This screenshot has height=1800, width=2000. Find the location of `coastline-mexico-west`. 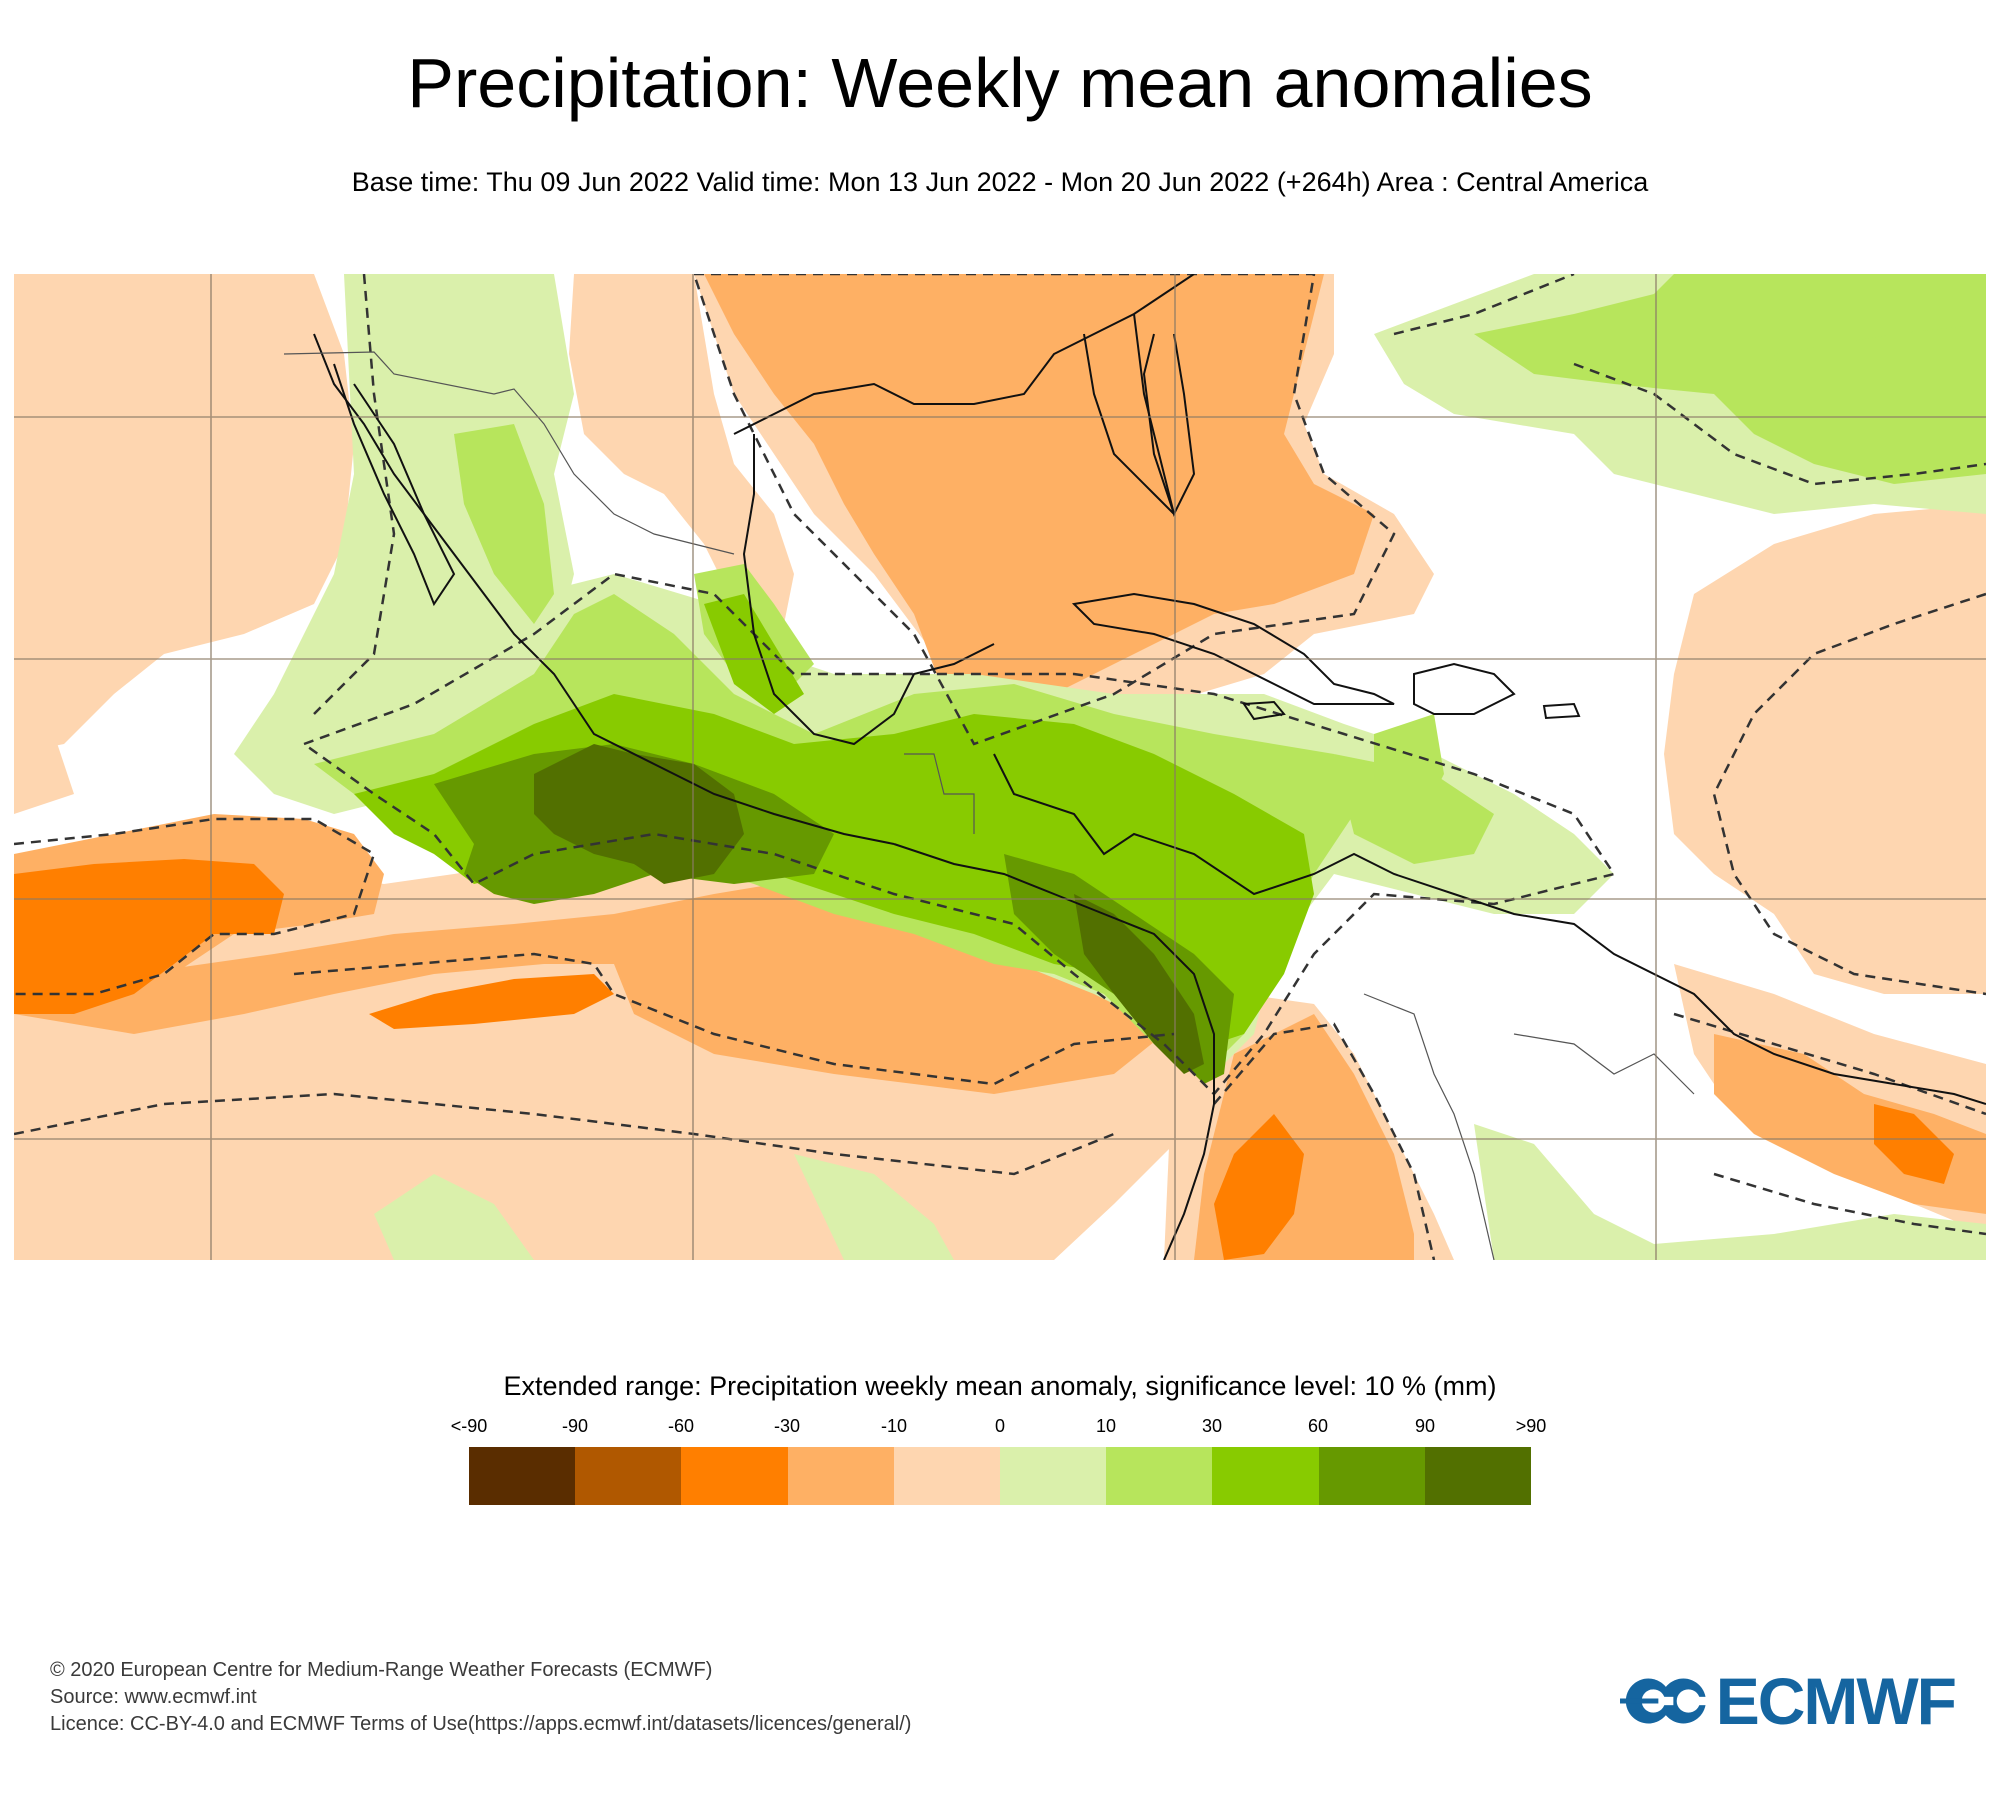

coastline-mexico-west is located at coordinates (604, 589).